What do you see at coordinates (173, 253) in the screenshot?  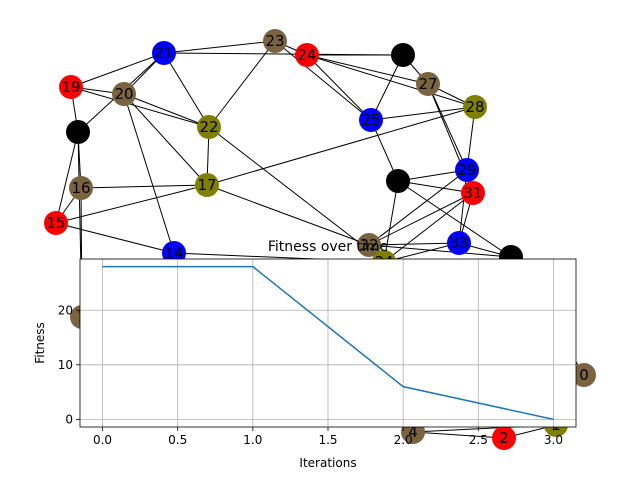 I see `graph-node-label: 14` at bounding box center [173, 253].